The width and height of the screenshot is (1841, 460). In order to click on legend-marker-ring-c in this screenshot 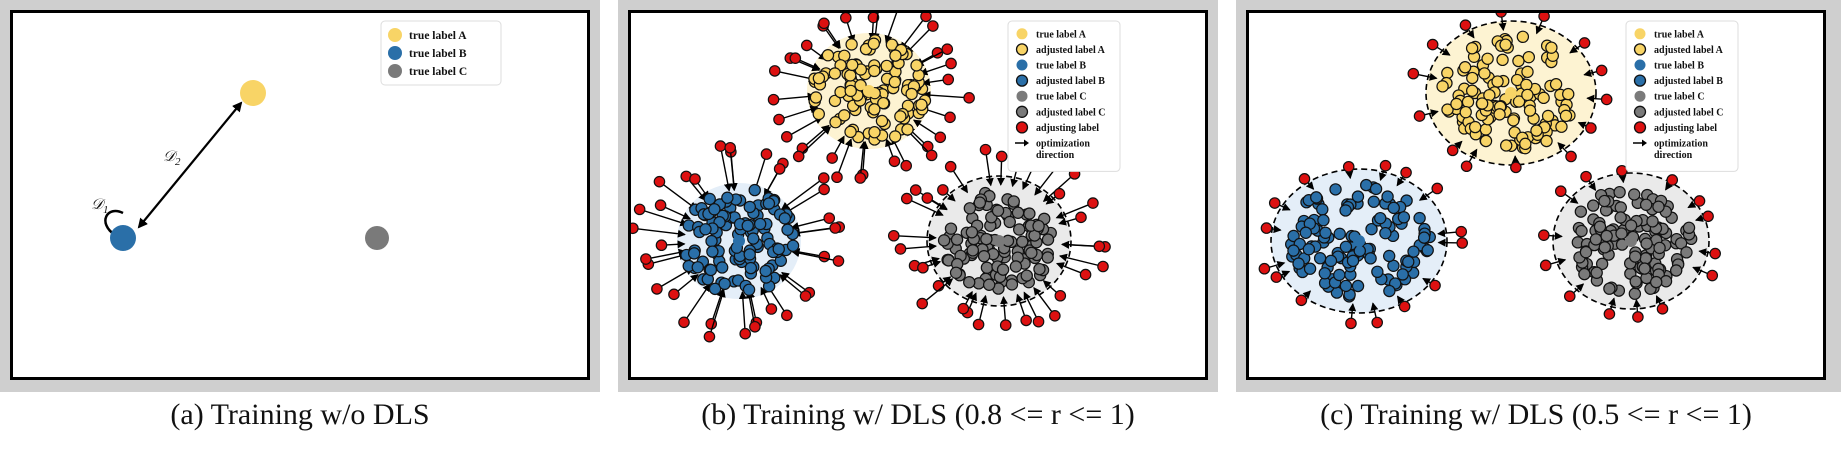, I will do `click(1022, 111)`.